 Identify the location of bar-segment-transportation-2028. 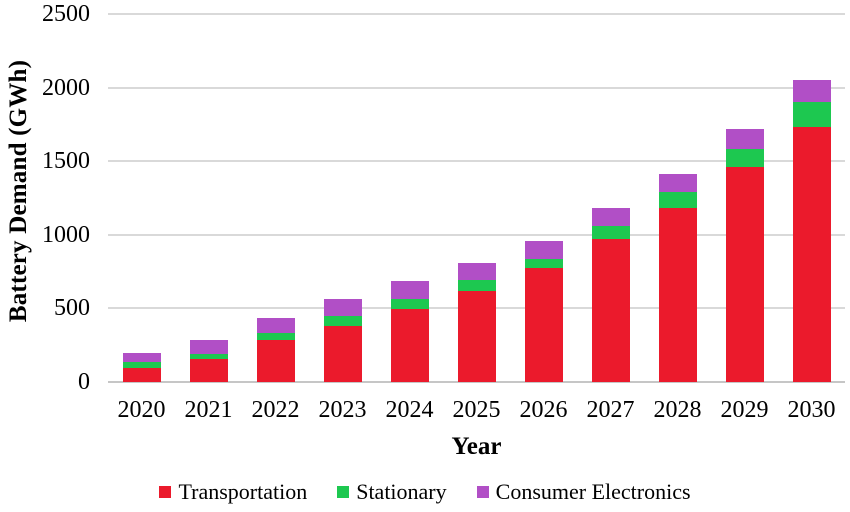
(677, 295).